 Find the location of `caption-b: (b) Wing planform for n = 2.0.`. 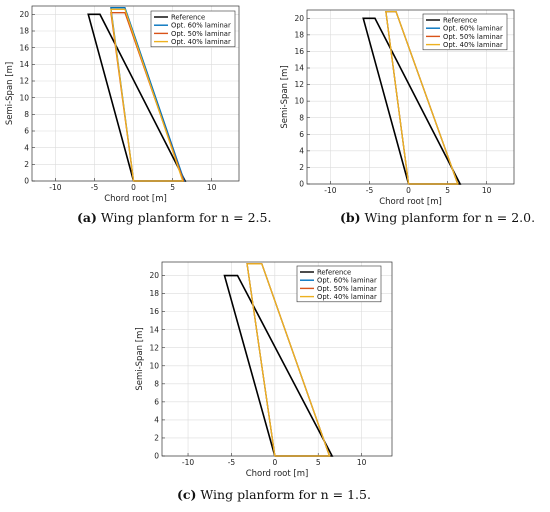

caption-b: (b) Wing planform for n = 2.0. is located at coordinates (437, 217).